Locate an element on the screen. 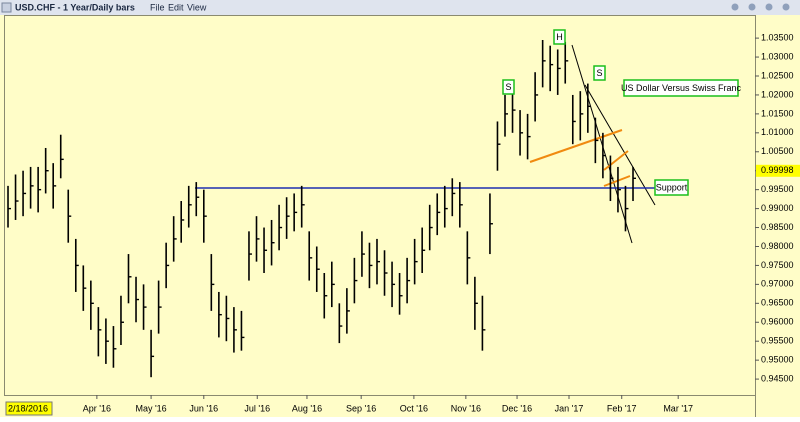 This screenshot has width=800, height=422. y-tick-label: 0.98000 is located at coordinates (777, 246).